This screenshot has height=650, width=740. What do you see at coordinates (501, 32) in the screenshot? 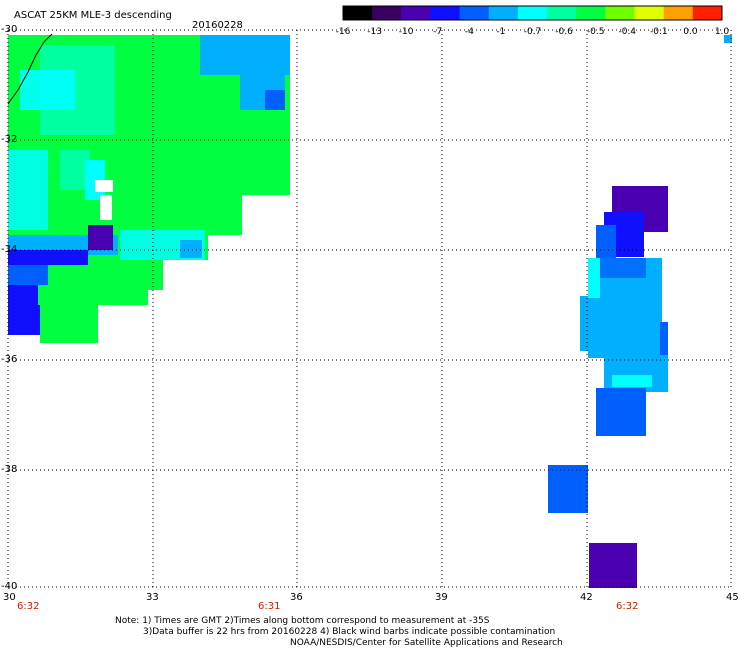
I see `colorbar-tick-label: -1` at bounding box center [501, 32].